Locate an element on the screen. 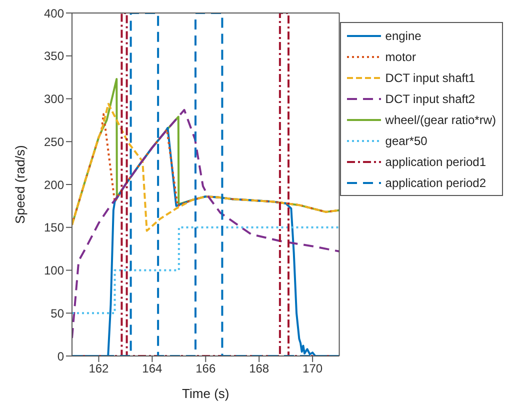  x-axis-title: Time (s) is located at coordinates (206, 393).